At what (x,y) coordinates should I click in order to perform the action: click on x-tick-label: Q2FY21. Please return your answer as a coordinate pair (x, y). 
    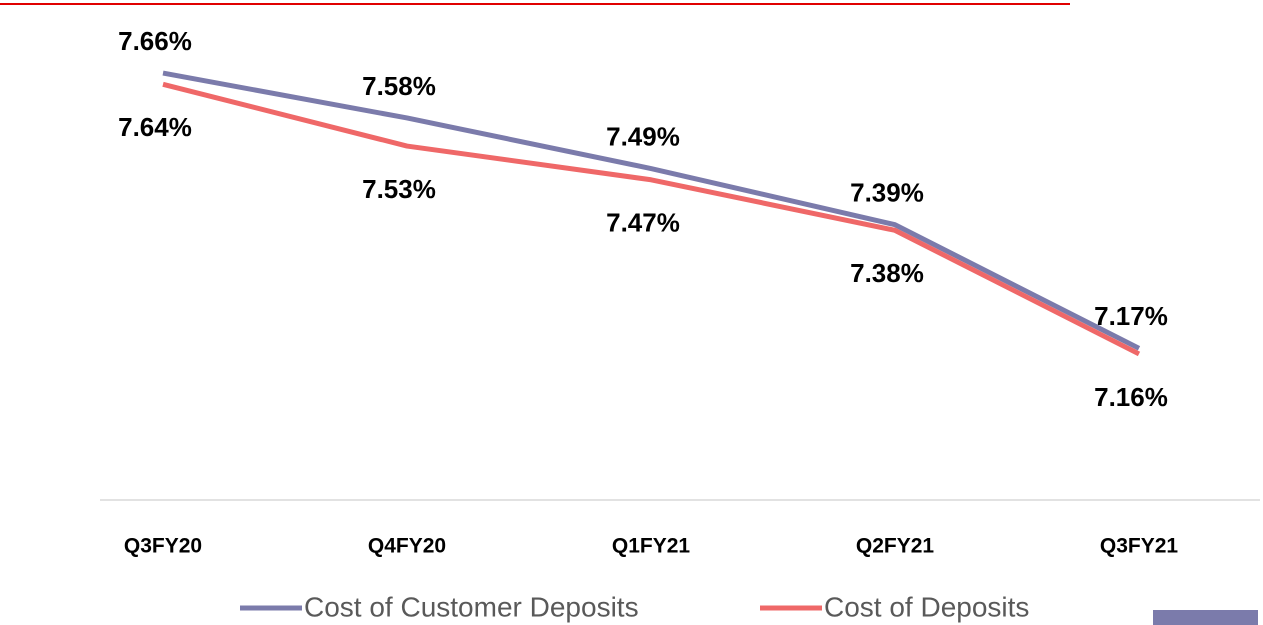
    Looking at the image, I should click on (895, 546).